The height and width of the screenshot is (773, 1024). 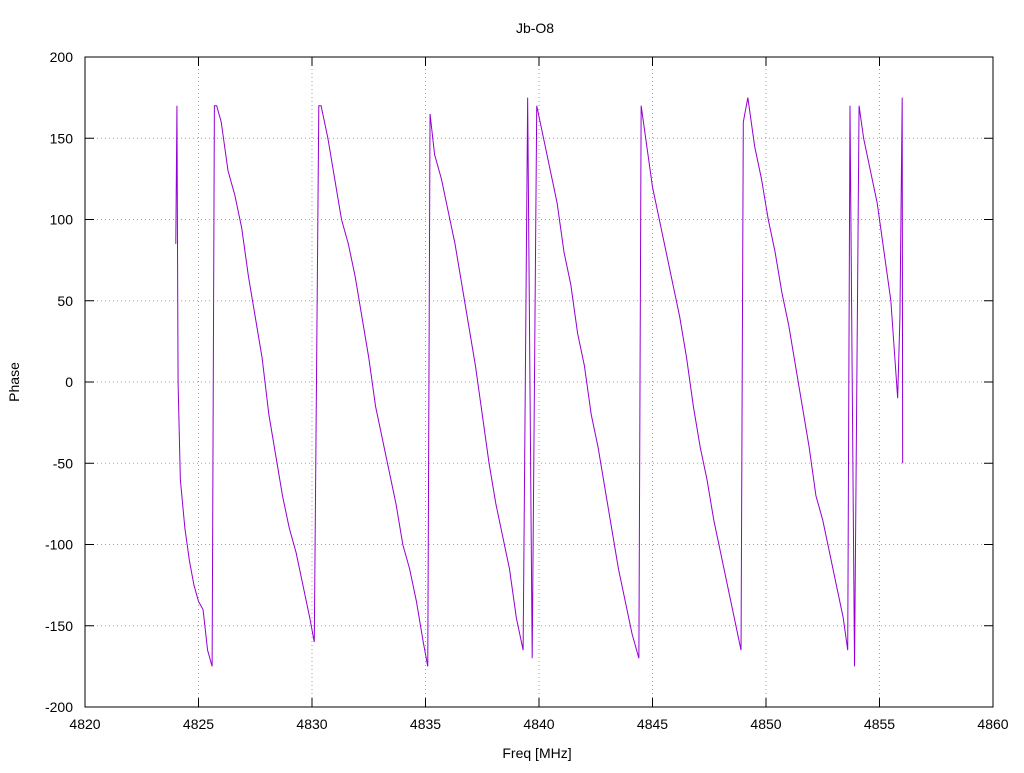 I want to click on x-tick-label: 4855, so click(x=879, y=724).